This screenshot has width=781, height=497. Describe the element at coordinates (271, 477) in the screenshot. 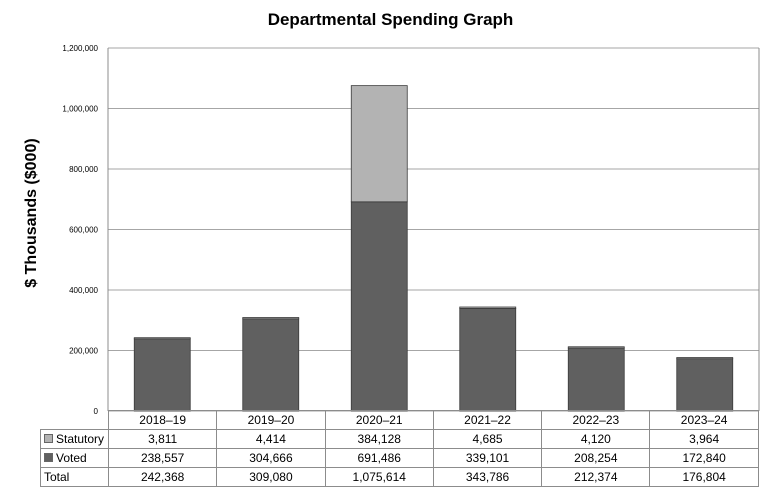

I see `data-cell: 309,080` at that location.